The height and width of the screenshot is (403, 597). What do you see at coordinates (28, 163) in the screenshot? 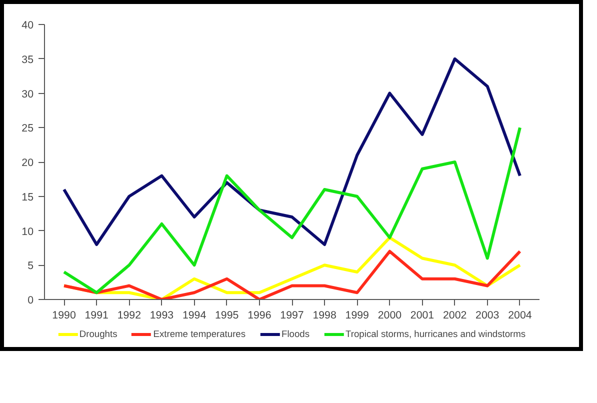
I see `y-tick-label: 20` at bounding box center [28, 163].